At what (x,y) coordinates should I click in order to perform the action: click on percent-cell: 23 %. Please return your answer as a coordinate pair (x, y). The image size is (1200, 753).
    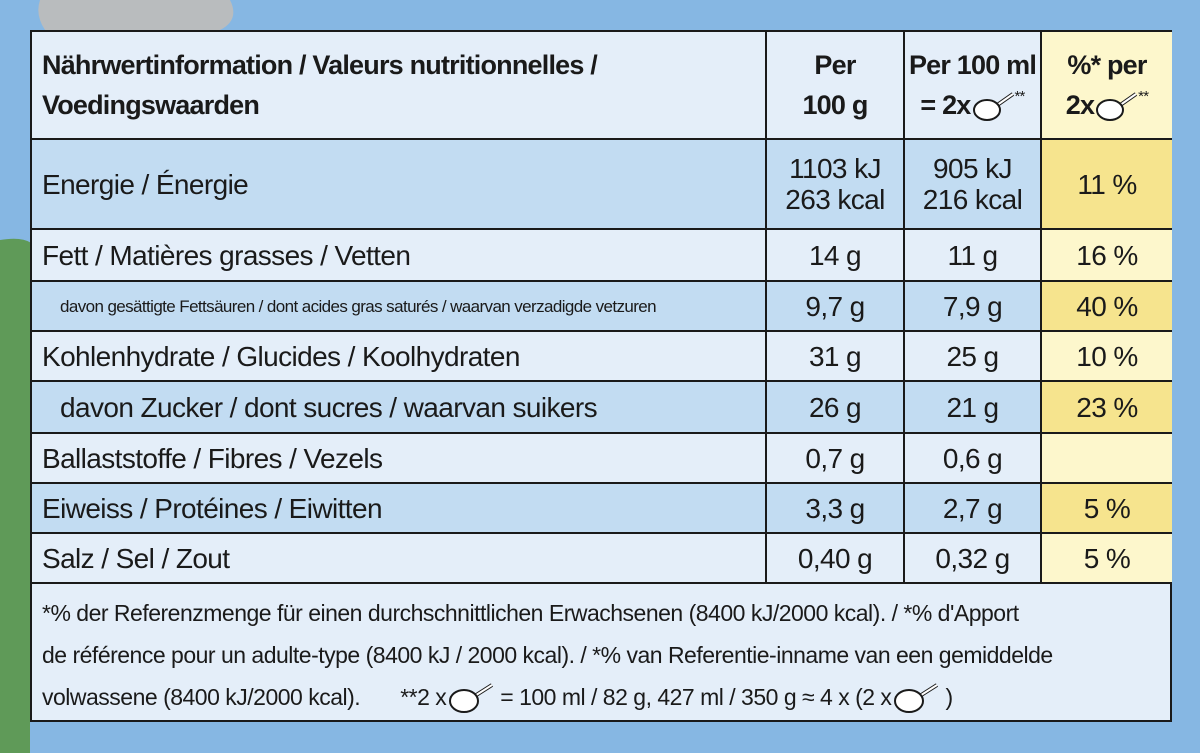
    Looking at the image, I should click on (1107, 408).